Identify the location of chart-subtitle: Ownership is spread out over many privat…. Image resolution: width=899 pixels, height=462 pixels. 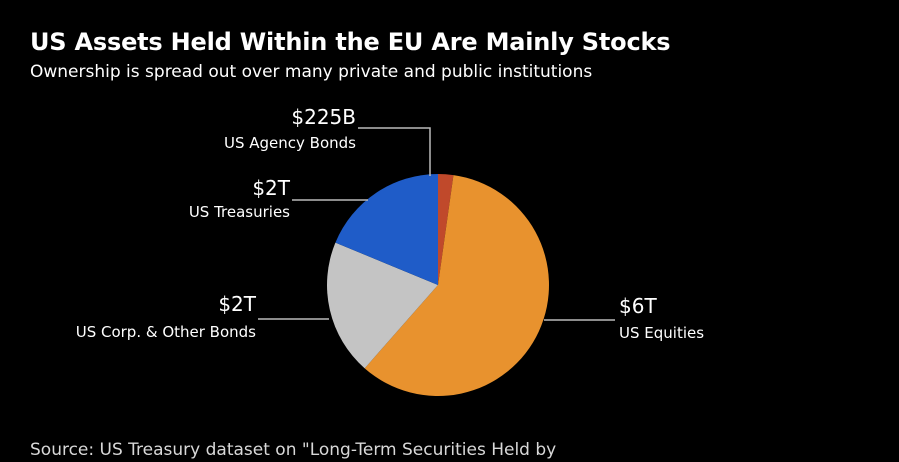
(311, 72).